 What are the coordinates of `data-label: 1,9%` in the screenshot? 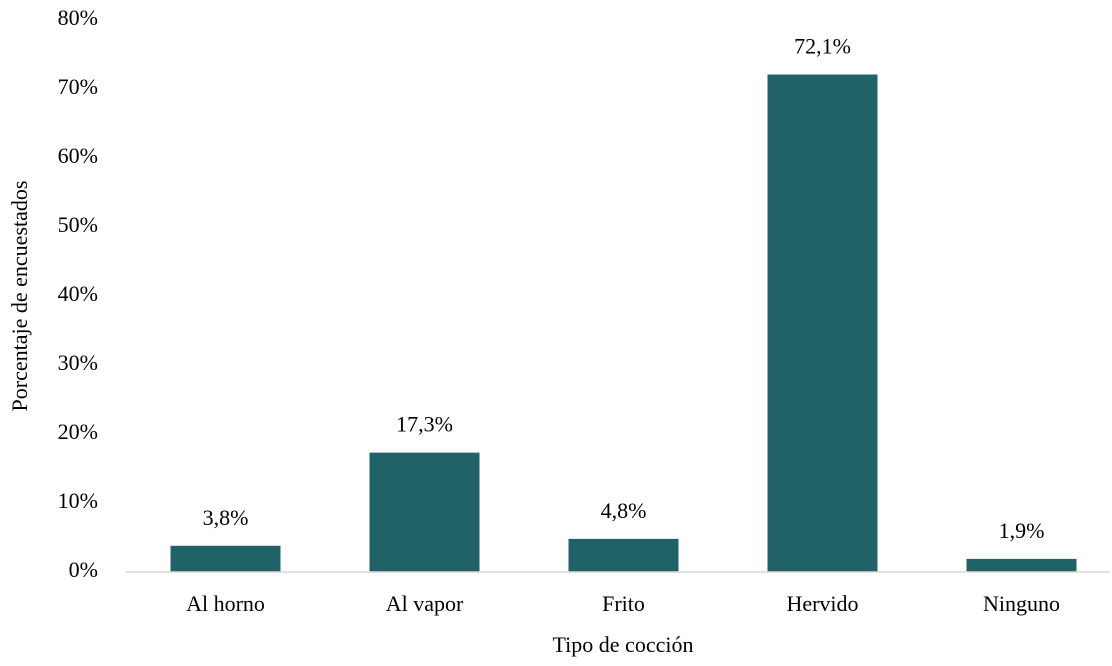 It's located at (1022, 530).